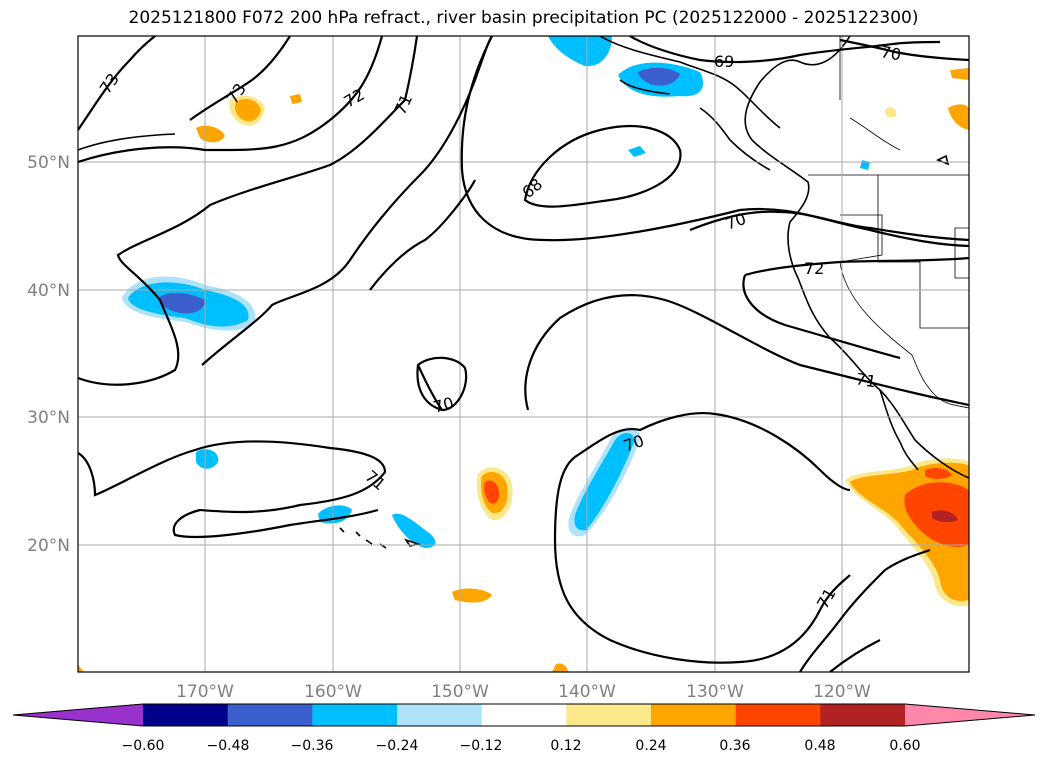 This screenshot has height=765, width=1047. I want to click on contour-label: 68, so click(532, 188).